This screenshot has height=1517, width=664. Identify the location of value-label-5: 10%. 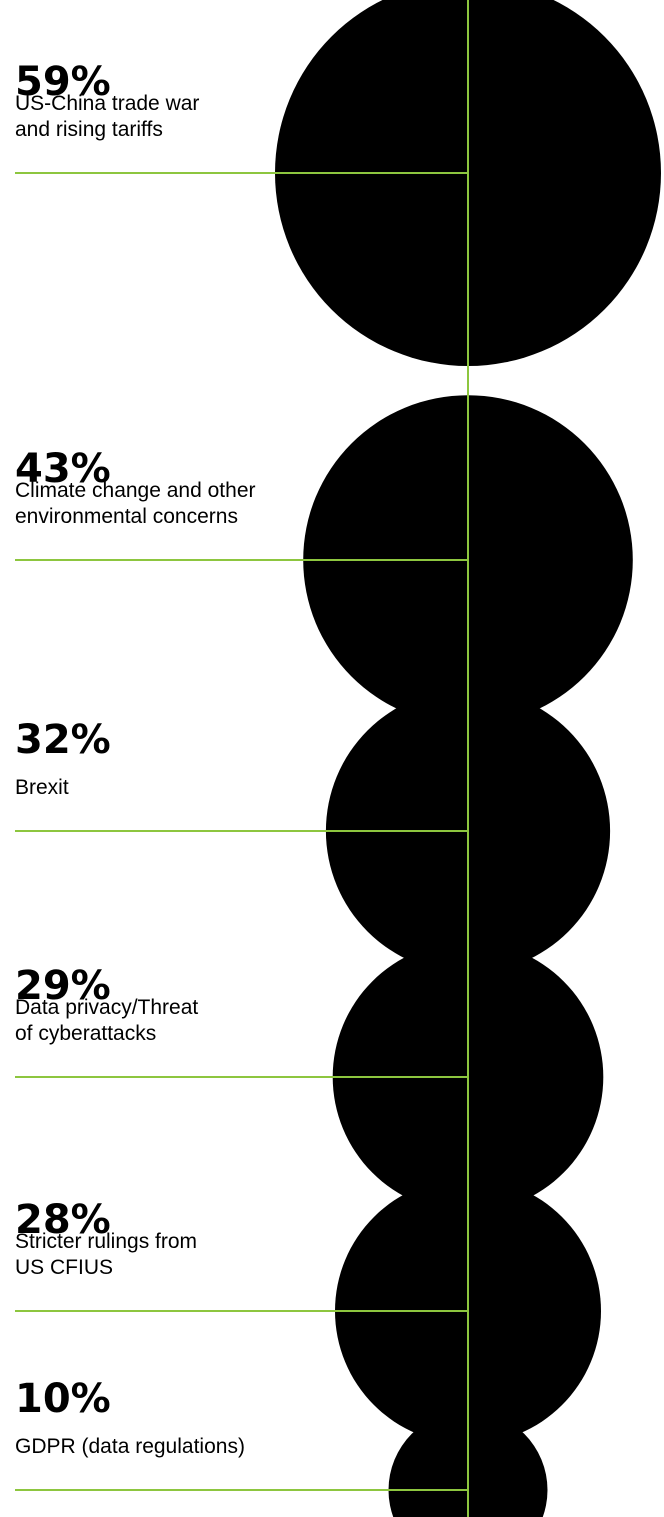
(63, 1399).